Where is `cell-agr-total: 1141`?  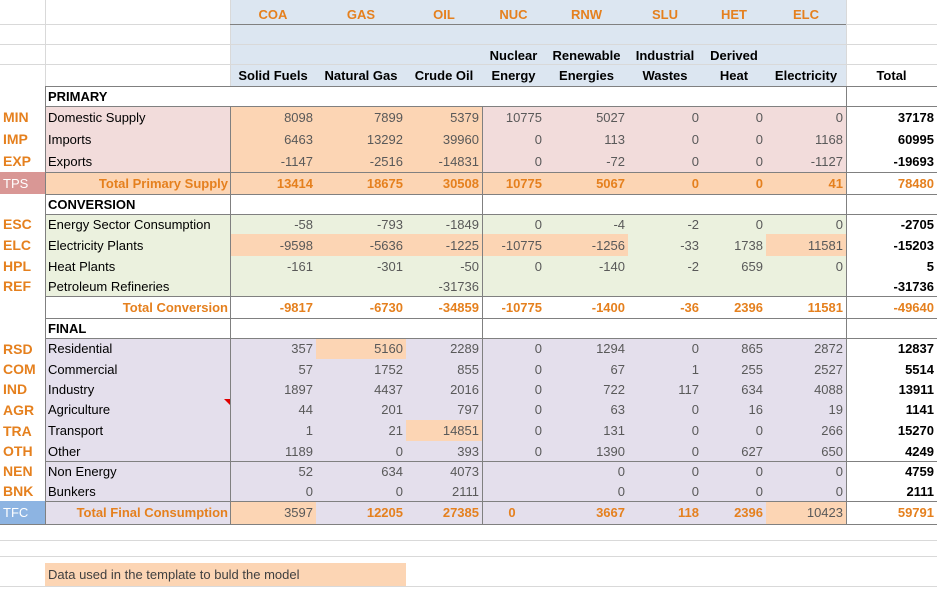
cell-agr-total: 1141 is located at coordinates (919, 409).